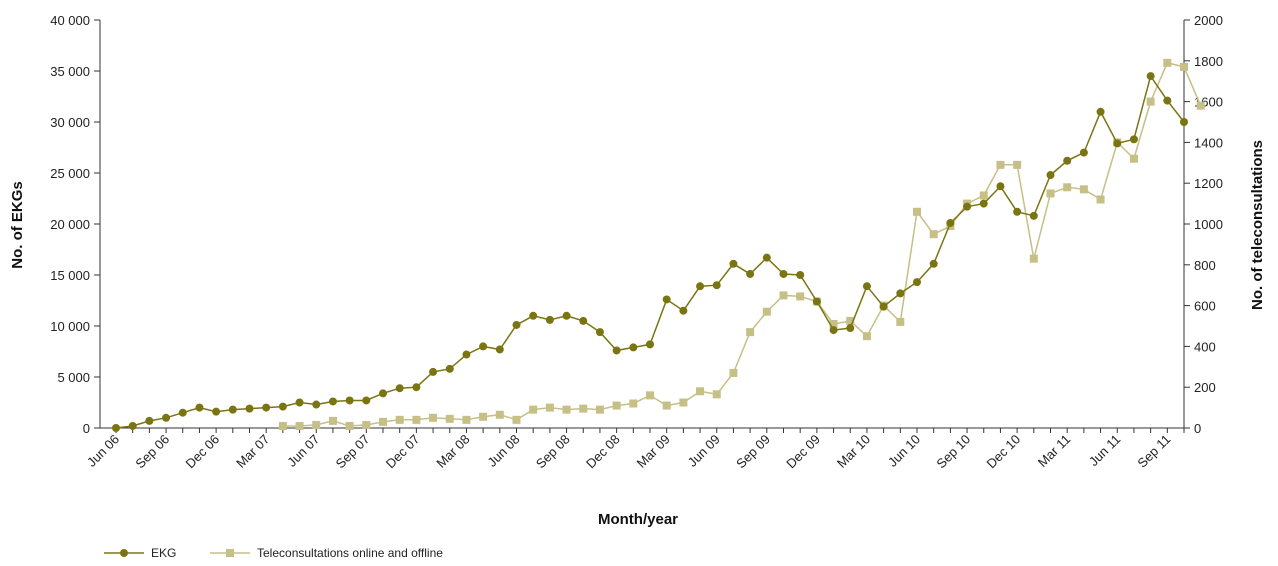 The image size is (1278, 566). What do you see at coordinates (163, 553) in the screenshot?
I see `legend-ekg-label: EKG` at bounding box center [163, 553].